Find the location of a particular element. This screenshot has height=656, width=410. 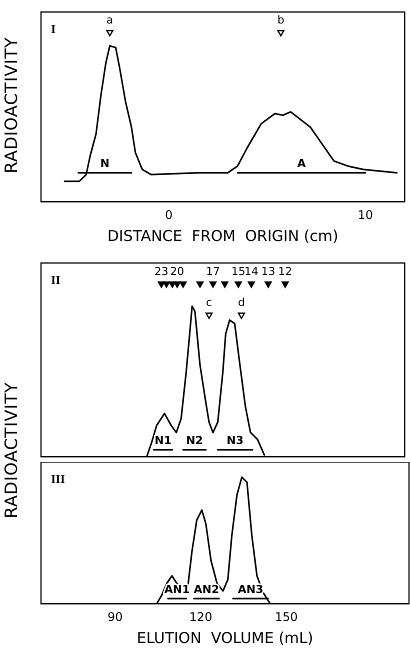

series-label: N2 is located at coordinates (194, 441).